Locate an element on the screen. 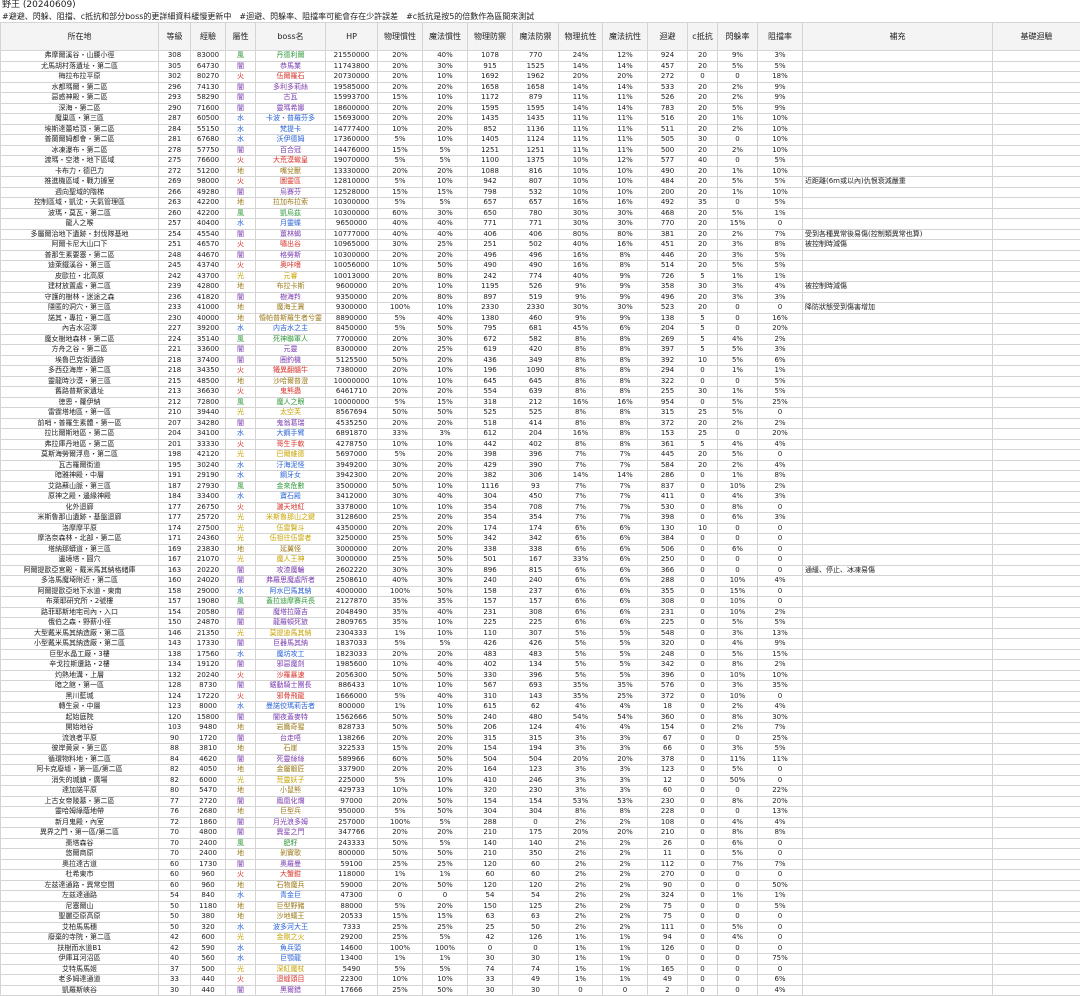  table-cell: 5 is located at coordinates (703, 339).